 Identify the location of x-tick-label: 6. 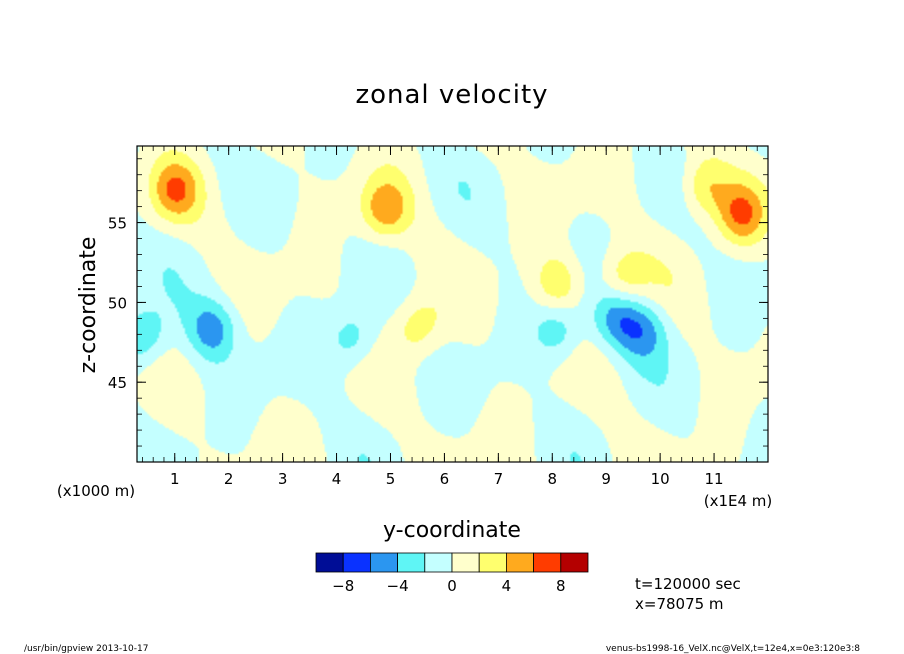
(445, 479).